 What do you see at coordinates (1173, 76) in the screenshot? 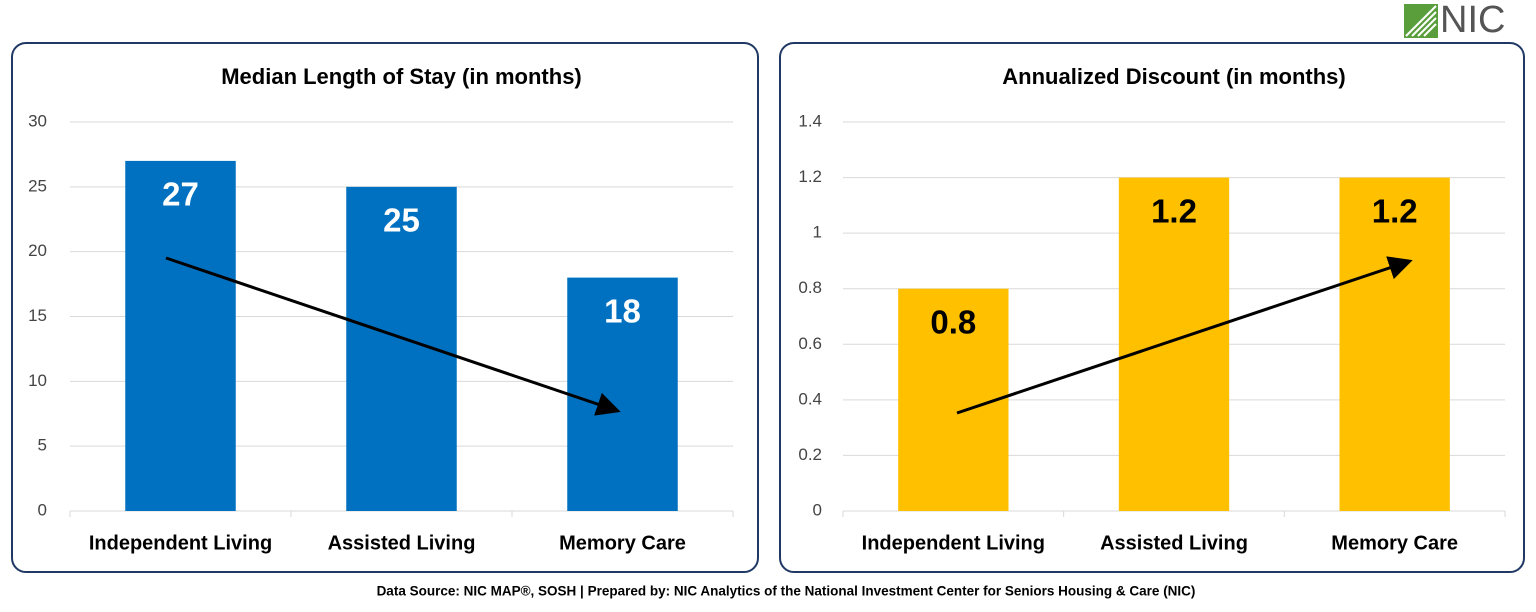
I see `chart-title: Annualized Discount (in months)` at bounding box center [1173, 76].